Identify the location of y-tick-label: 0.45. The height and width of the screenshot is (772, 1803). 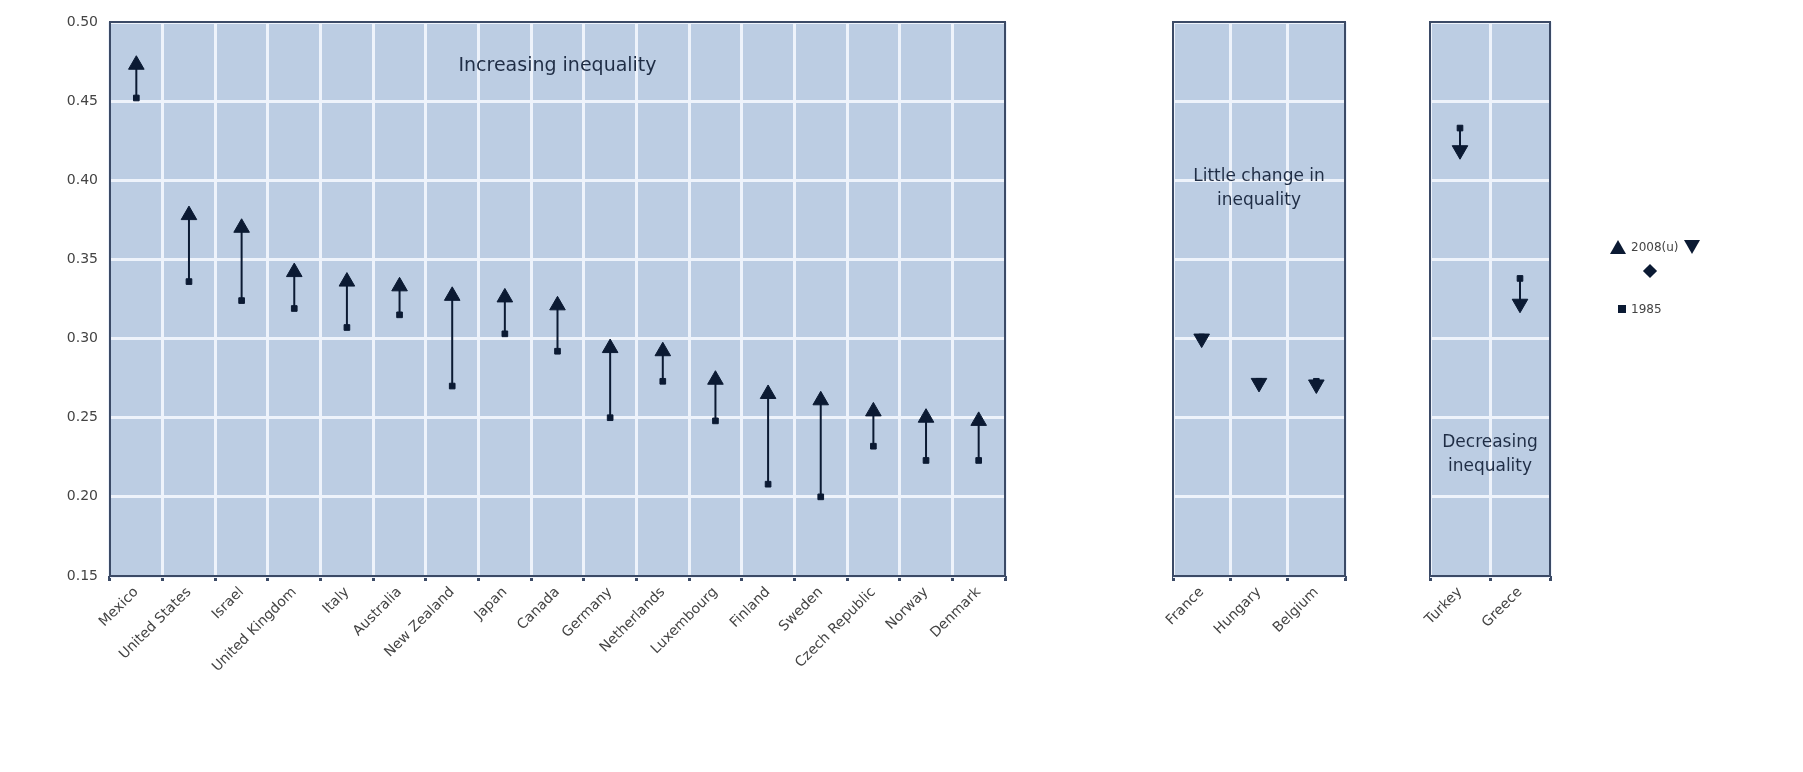
(82, 99).